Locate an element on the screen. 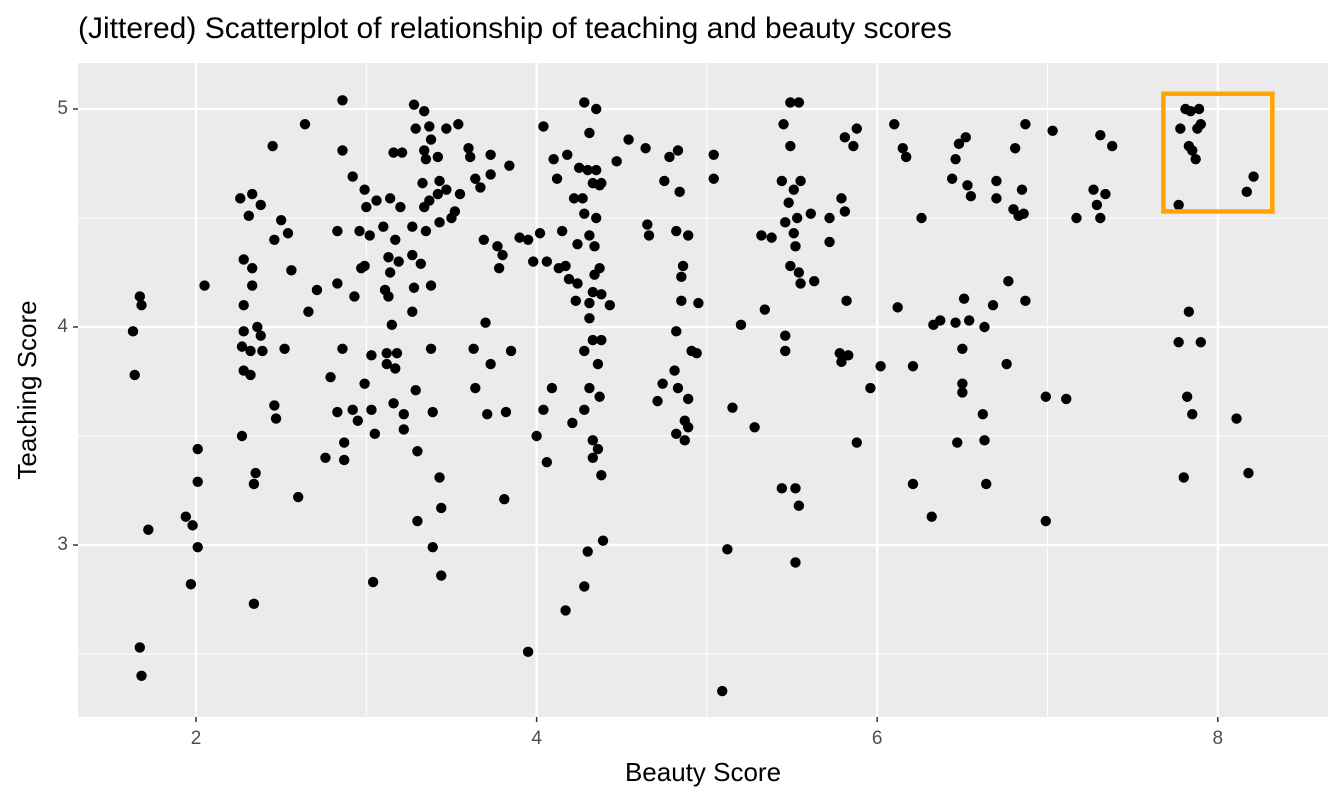 Image resolution: width=1344 pixels, height=806 pixels. x-tick-label: 8 is located at coordinates (1218, 738).